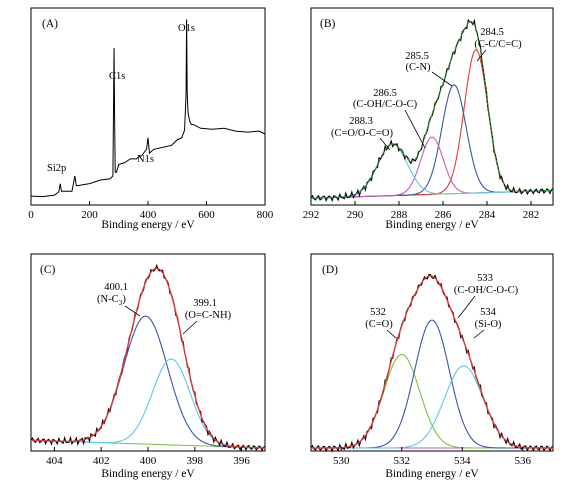  I want to click on x-tick-label: 402, so click(101, 461).